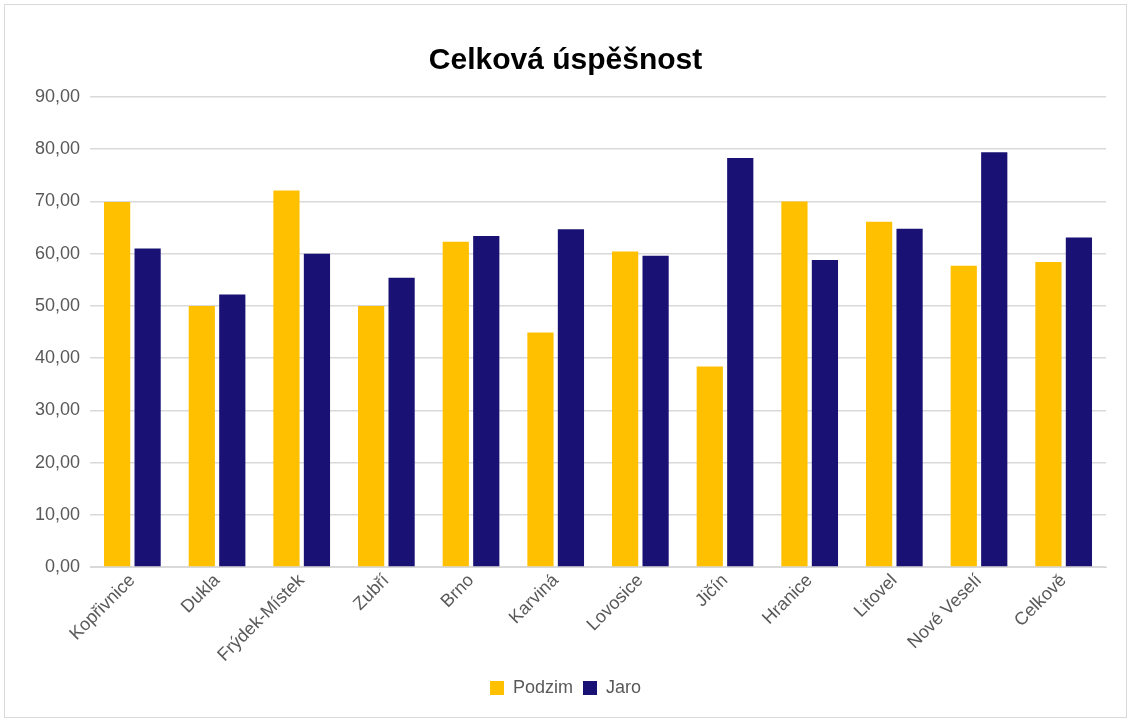  What do you see at coordinates (58, 95) in the screenshot?
I see `y-tick-label: 90,00` at bounding box center [58, 95].